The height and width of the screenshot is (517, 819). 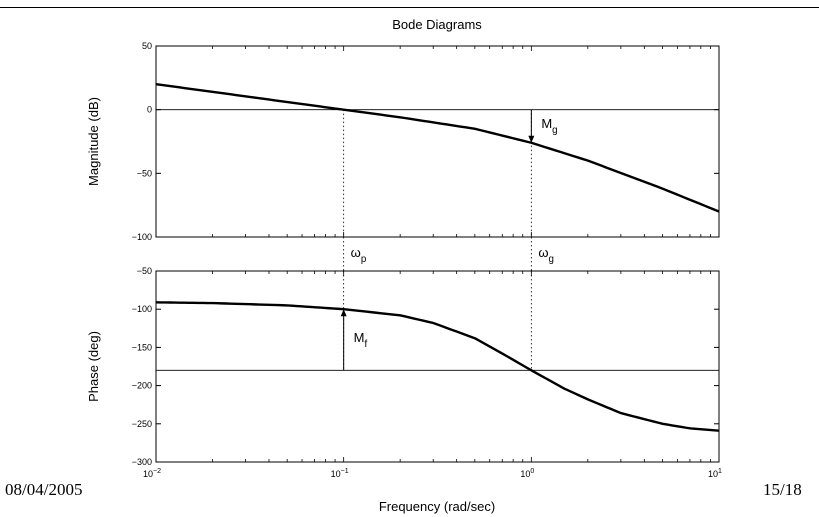 What do you see at coordinates (409, 7) in the screenshot?
I see `header-rule` at bounding box center [409, 7].